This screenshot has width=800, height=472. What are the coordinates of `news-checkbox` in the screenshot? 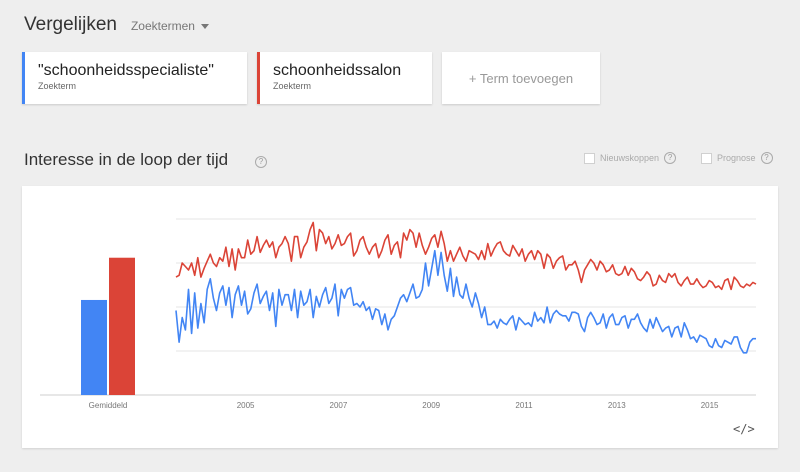 It's located at (589, 158).